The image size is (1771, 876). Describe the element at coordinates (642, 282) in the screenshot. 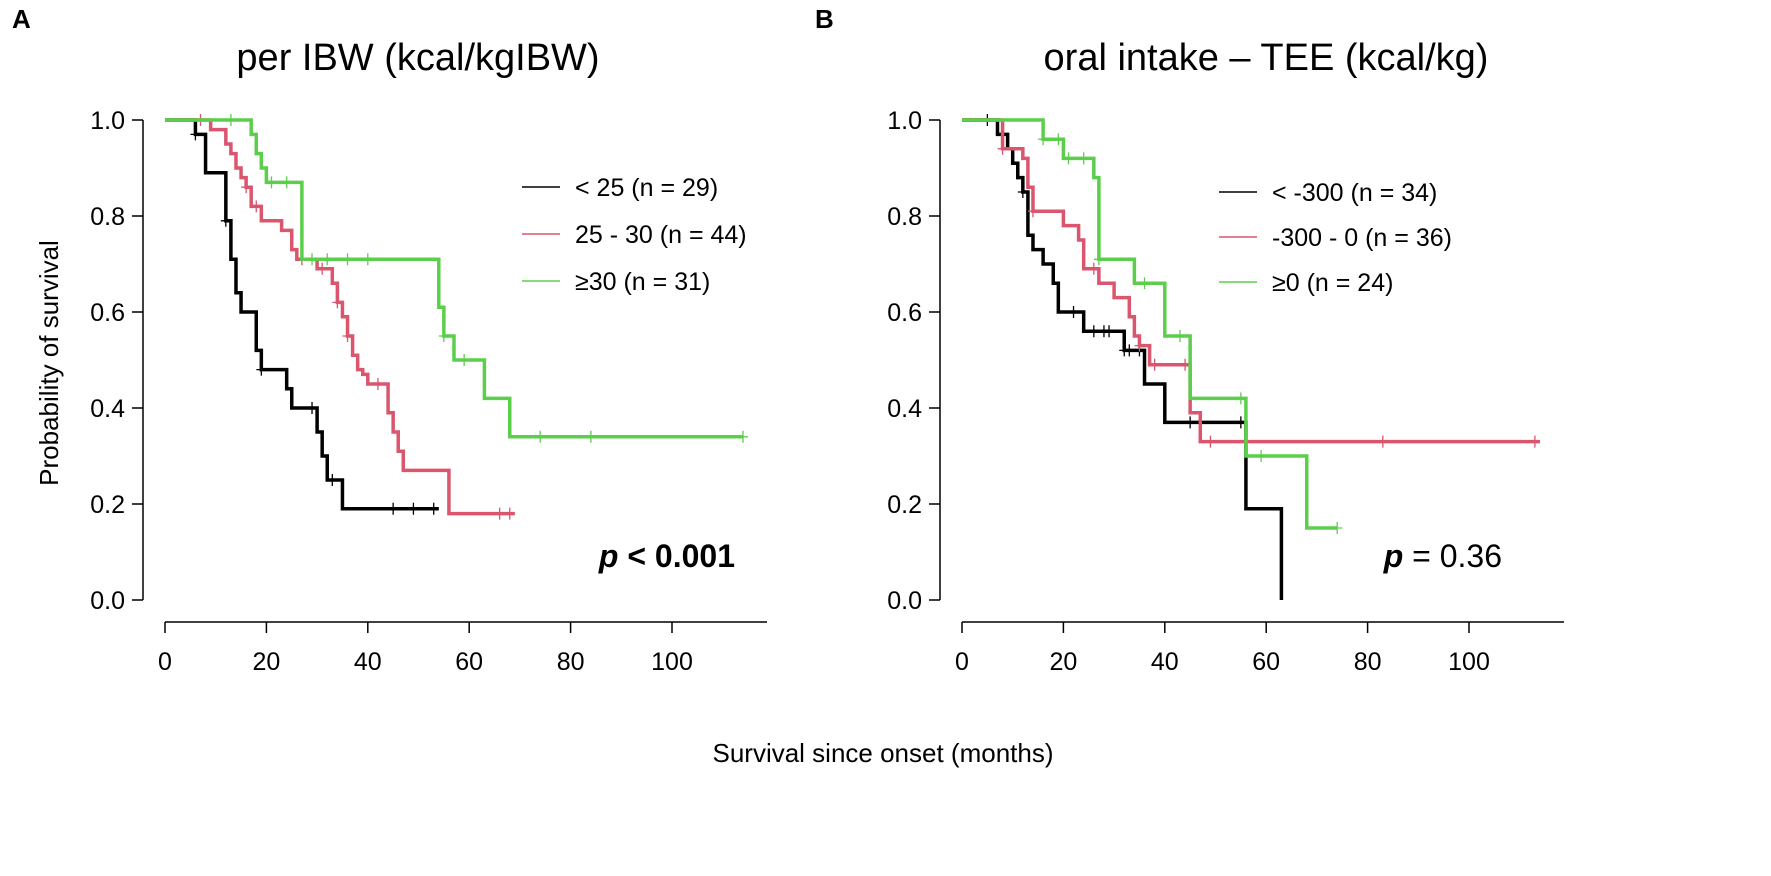

I see `legend-label: ≥30 (n = 31)` at that location.